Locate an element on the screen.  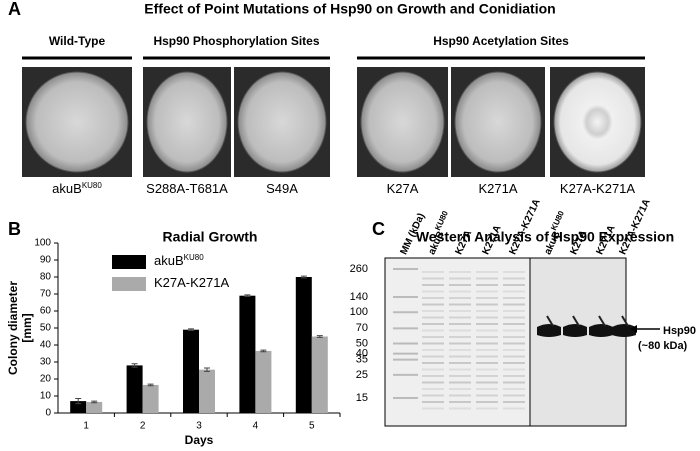
plate-label: S49A is located at coordinates (282, 188).